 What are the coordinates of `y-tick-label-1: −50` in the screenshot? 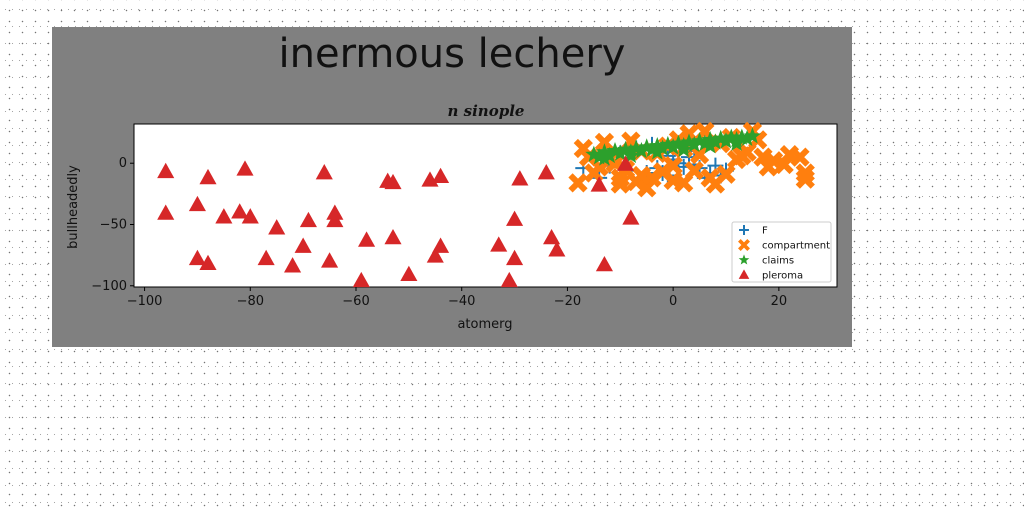 It's located at (113, 224).